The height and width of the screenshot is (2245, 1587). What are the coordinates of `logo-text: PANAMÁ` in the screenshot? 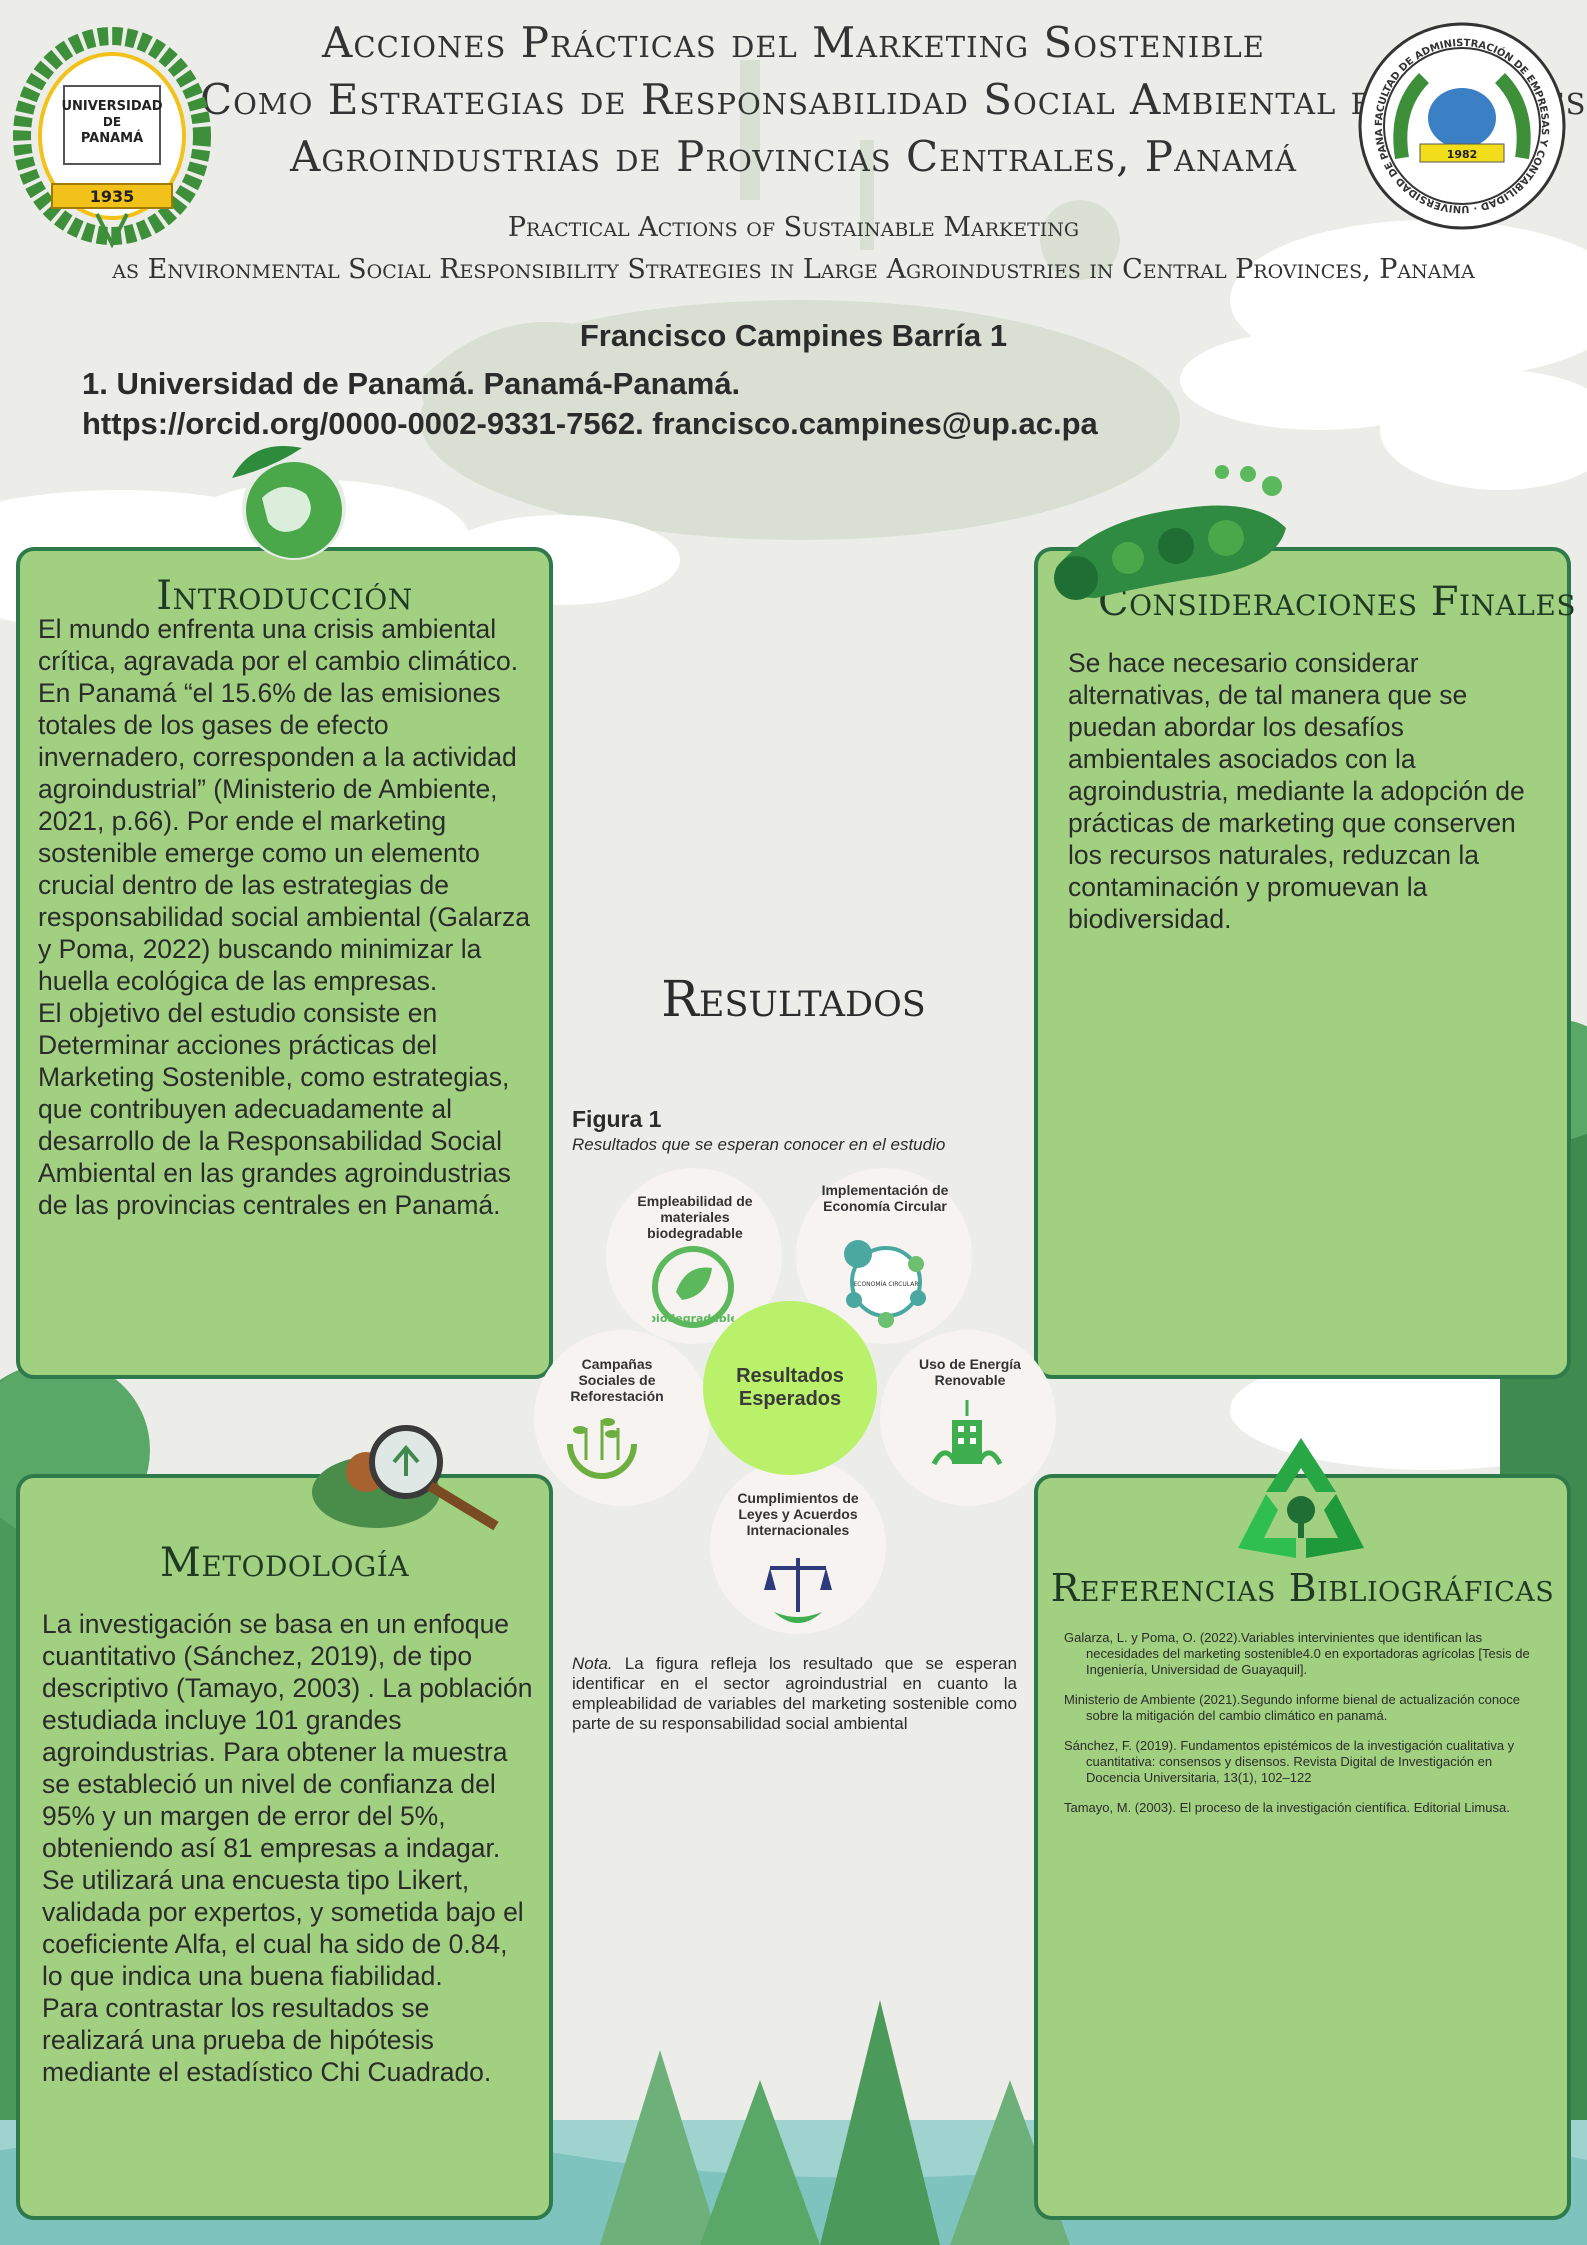 It's located at (112, 138).